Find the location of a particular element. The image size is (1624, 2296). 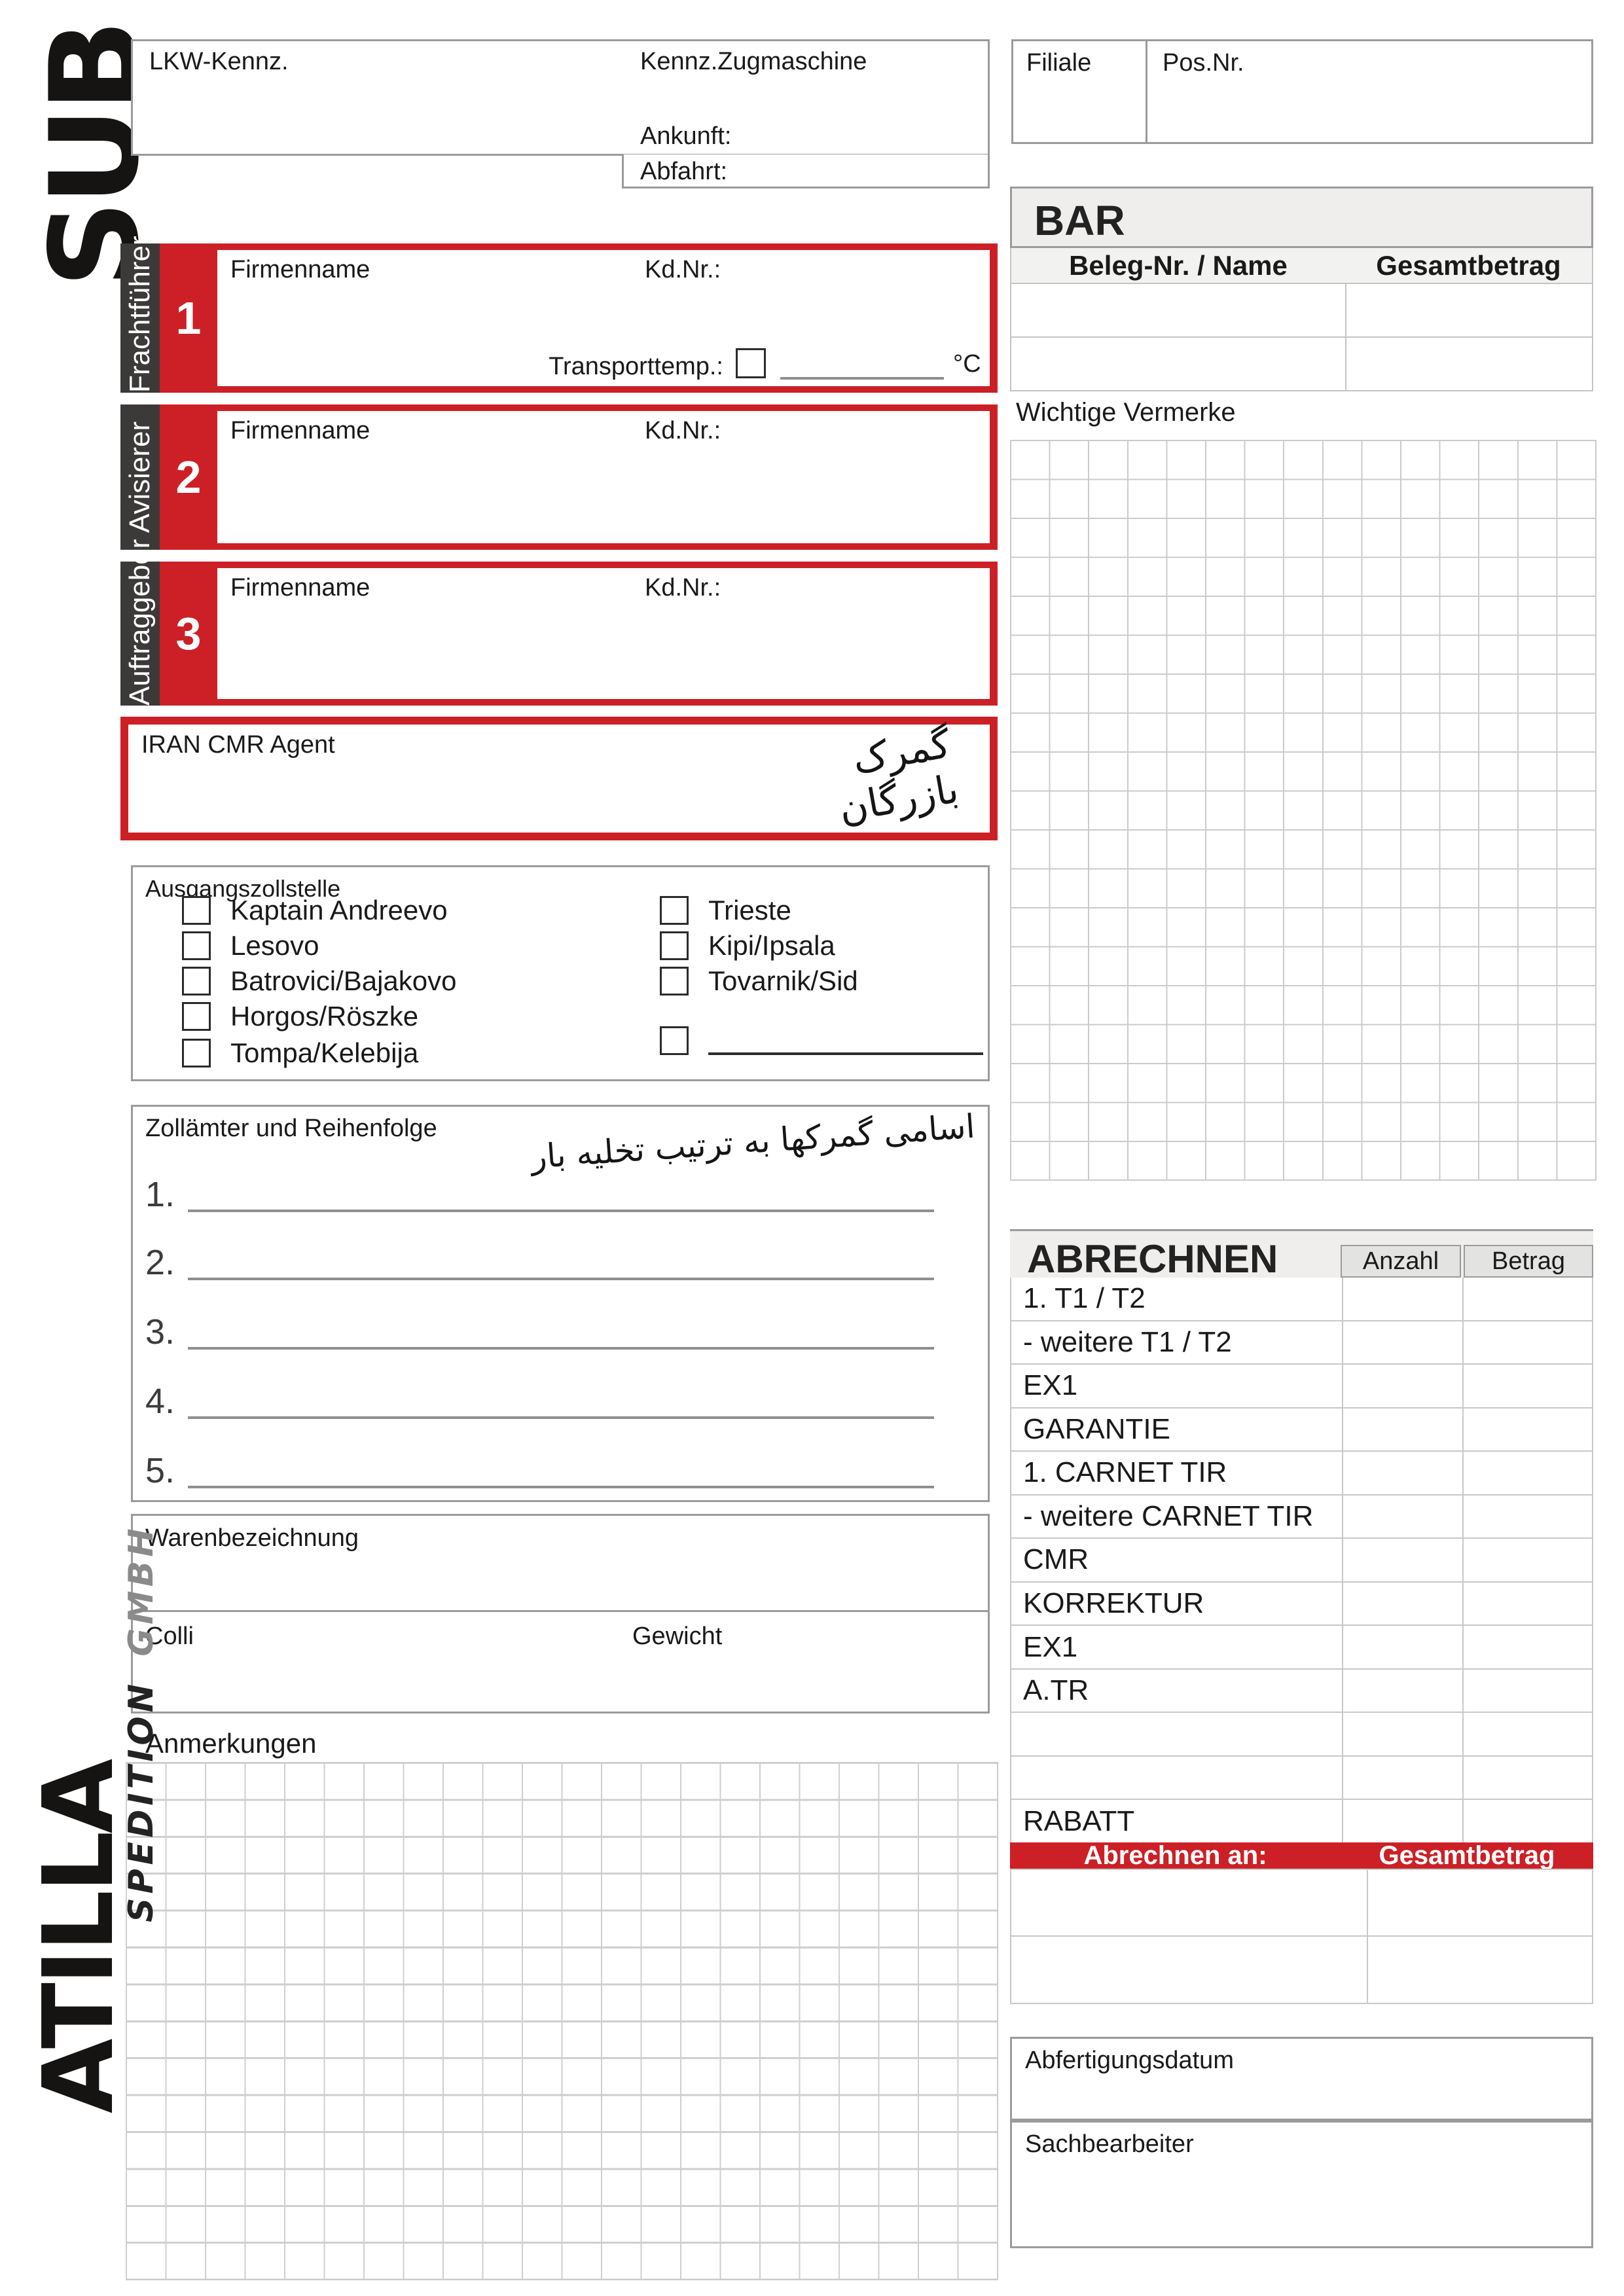

atilla-logo: ATILLA is located at coordinates (78, 1937).